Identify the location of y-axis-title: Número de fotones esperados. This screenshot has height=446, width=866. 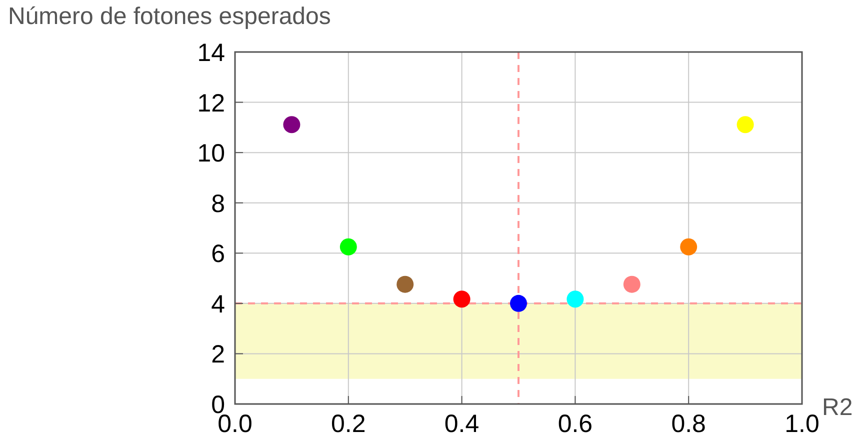
(169, 16).